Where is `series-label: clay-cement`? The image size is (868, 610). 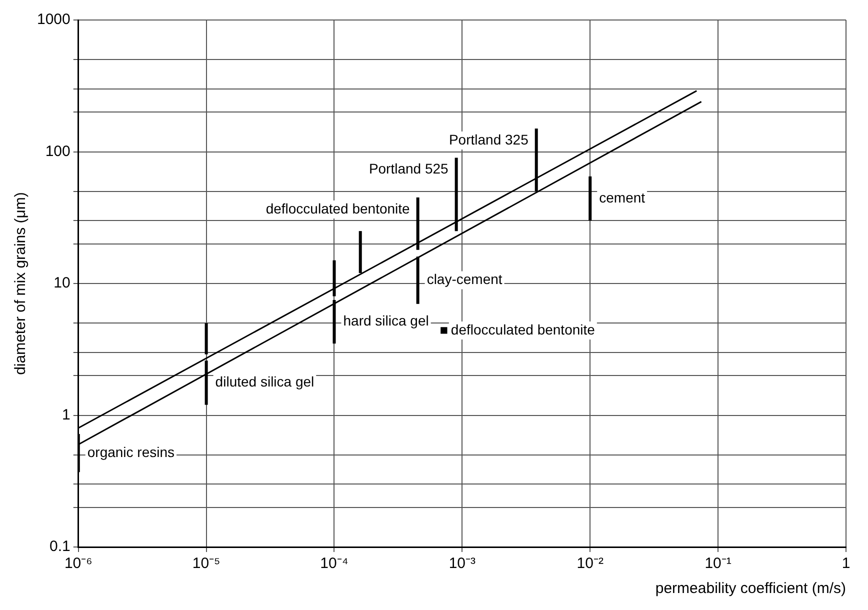 series-label: clay-cement is located at coordinates (464, 279).